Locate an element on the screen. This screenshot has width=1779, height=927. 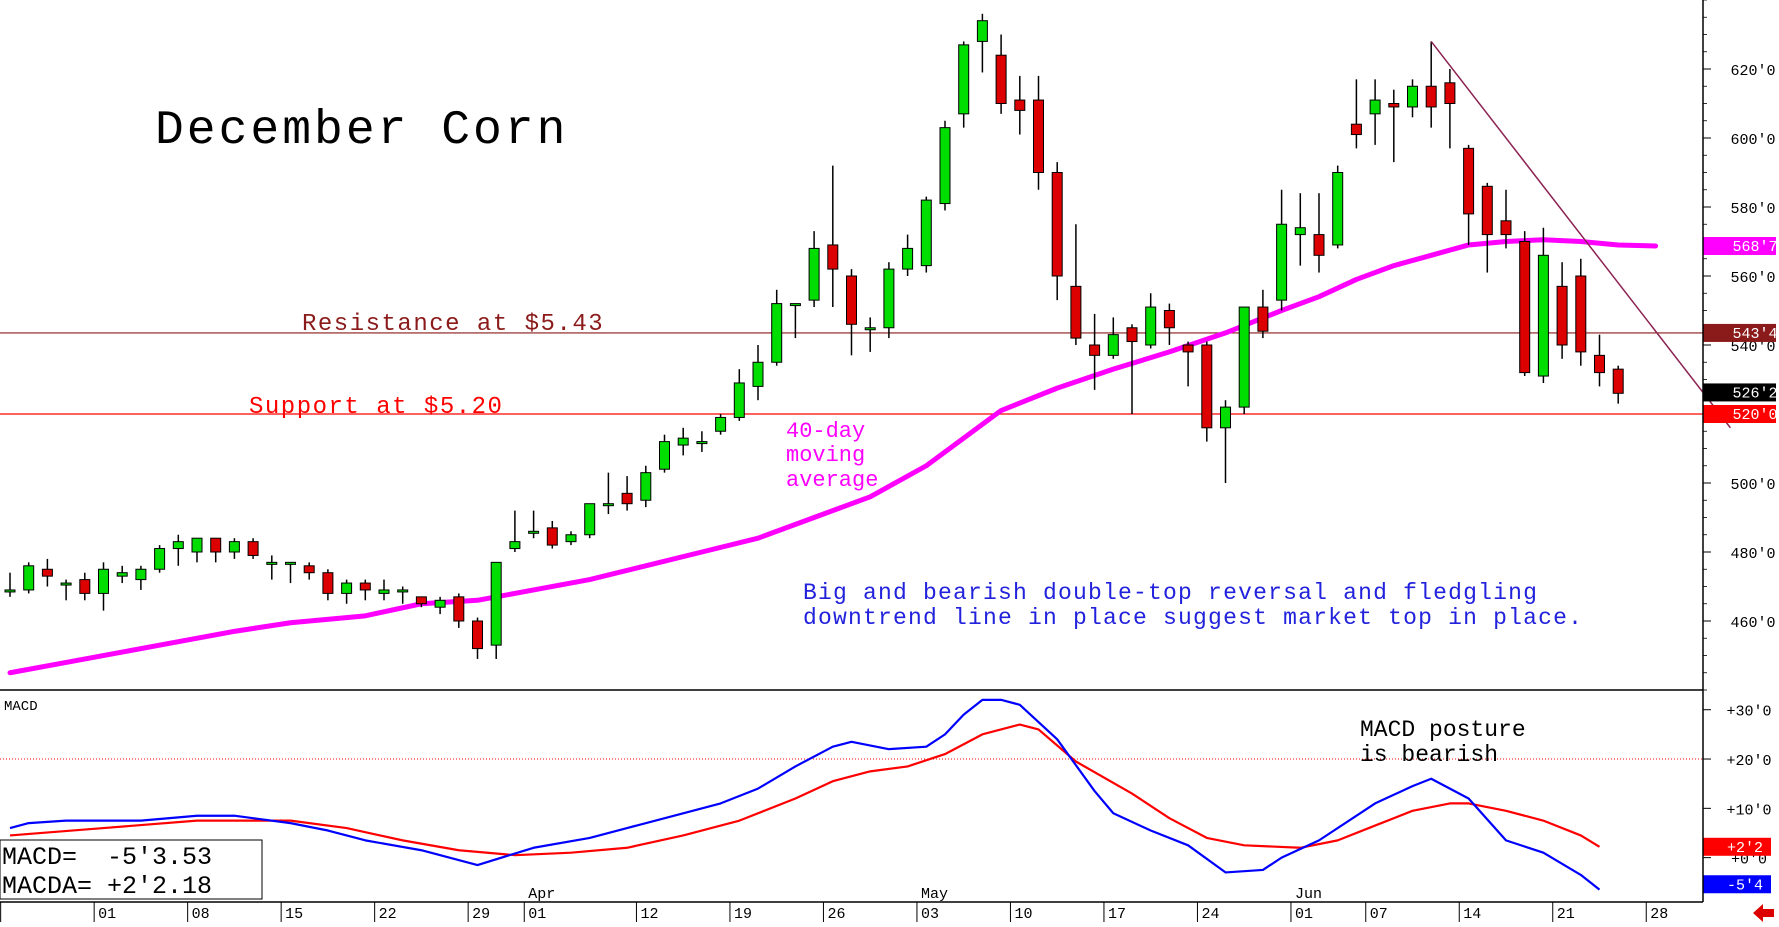
date-tick-label: 08 is located at coordinates (201, 914).